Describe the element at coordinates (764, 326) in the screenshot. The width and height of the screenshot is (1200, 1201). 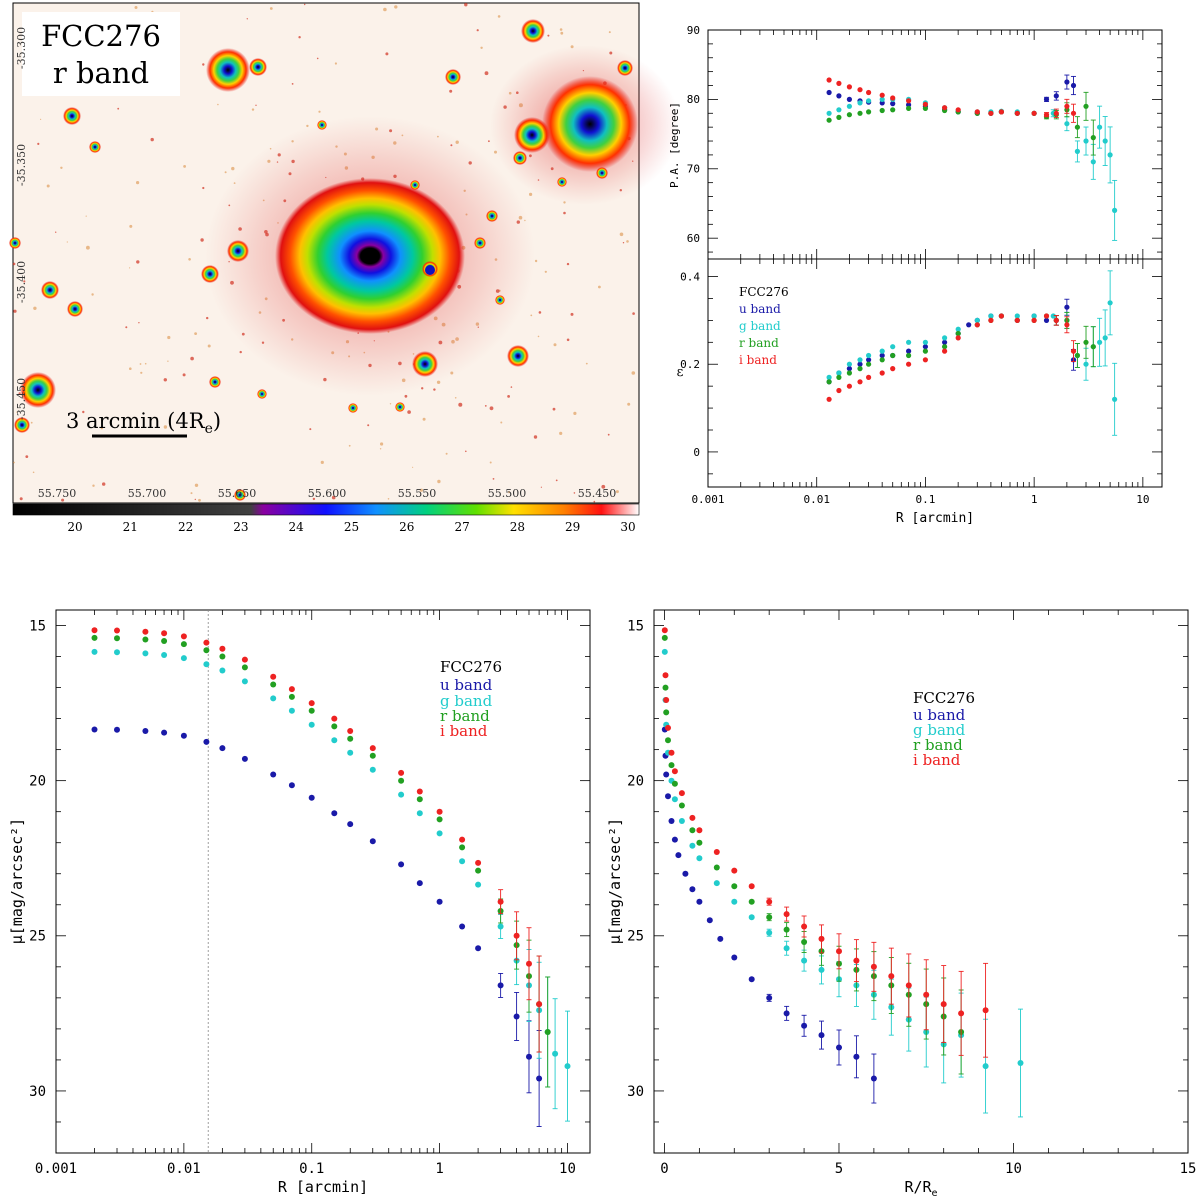
I see `legend-top: FCC276 u band g band r band i band` at that location.